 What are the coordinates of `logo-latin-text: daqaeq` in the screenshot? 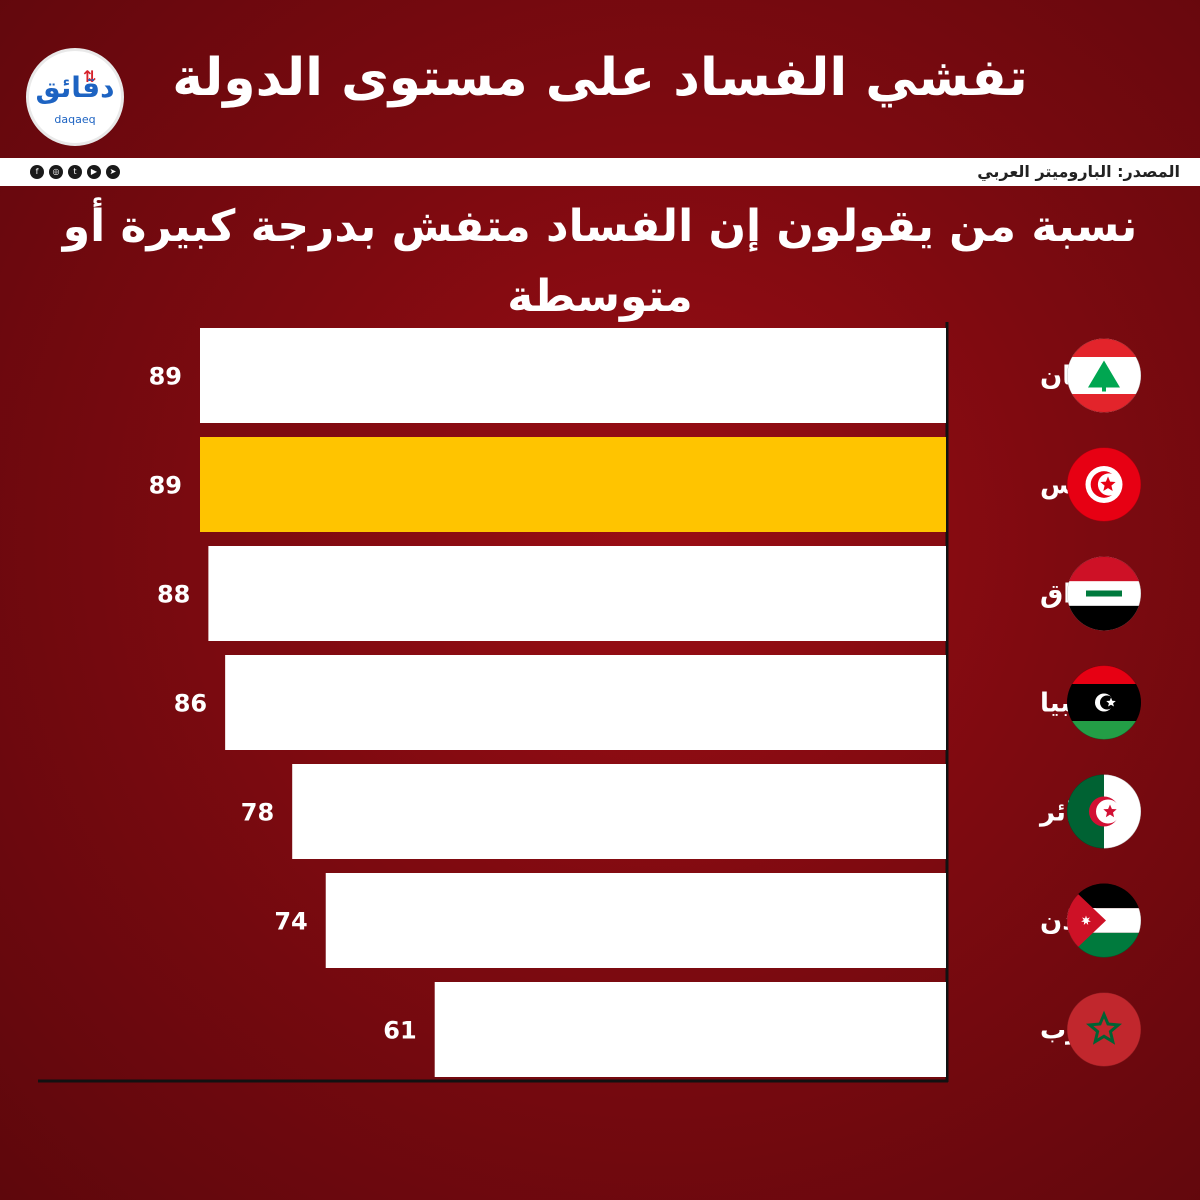 It's located at (75, 119).